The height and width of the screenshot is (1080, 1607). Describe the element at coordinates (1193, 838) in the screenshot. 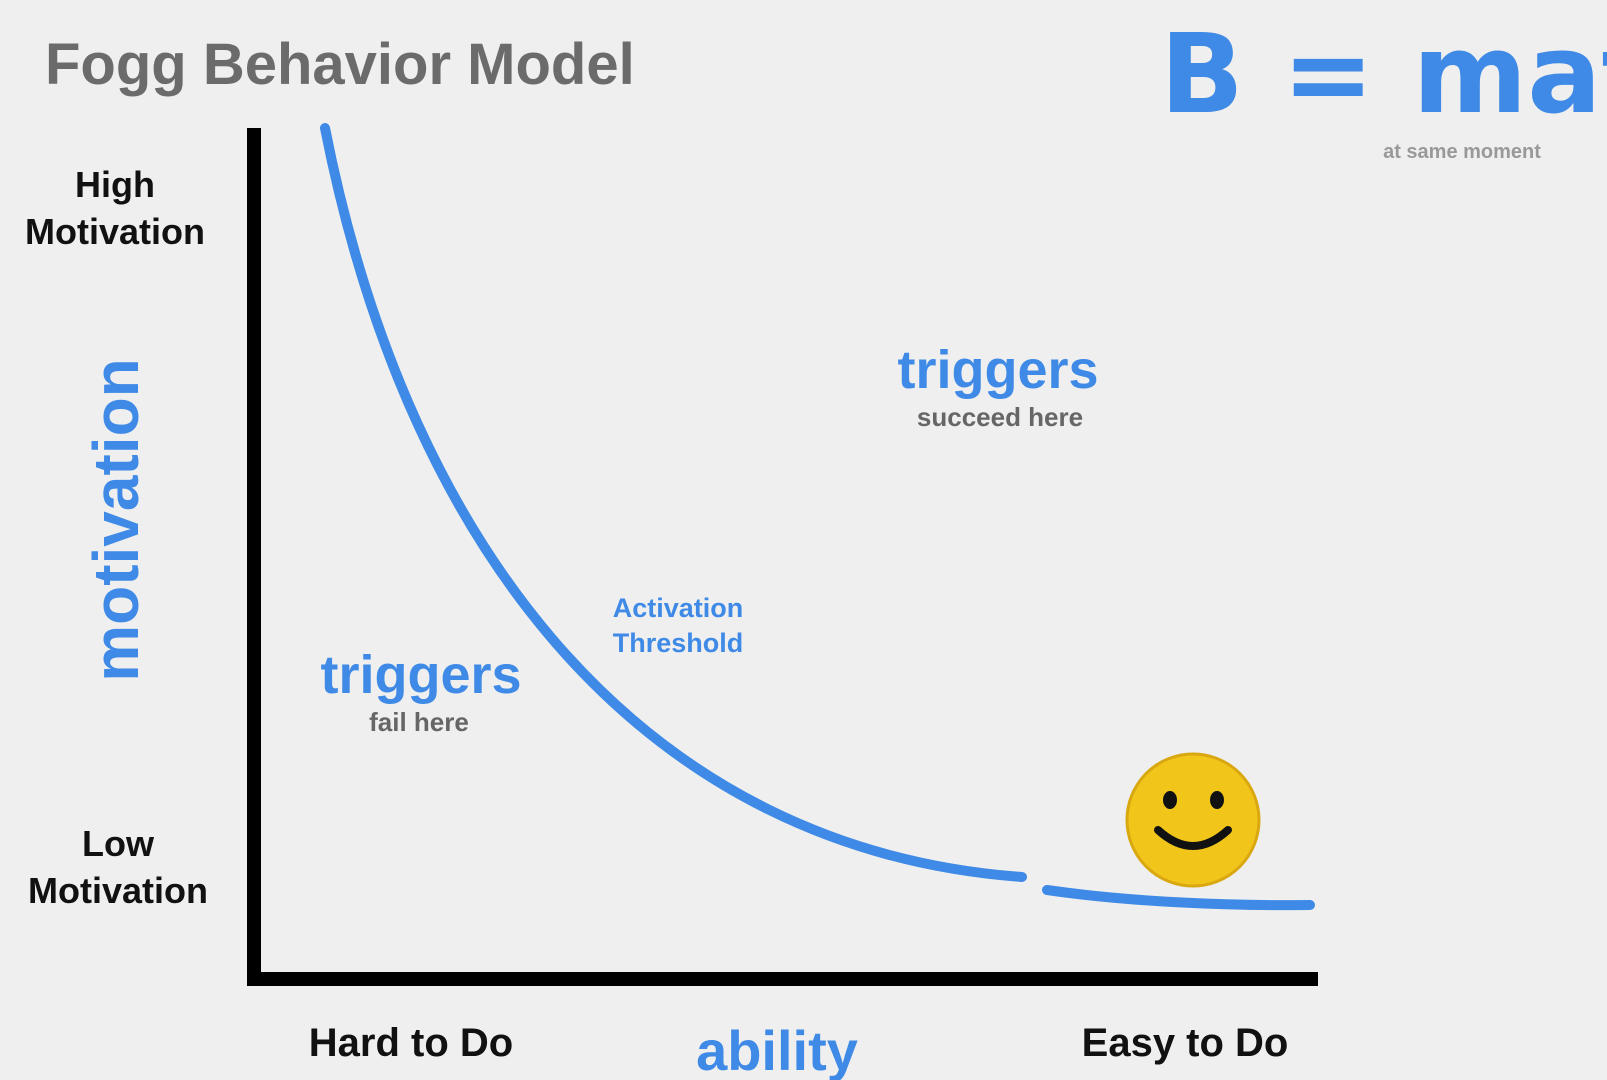

I see `smiley-mouth` at that location.